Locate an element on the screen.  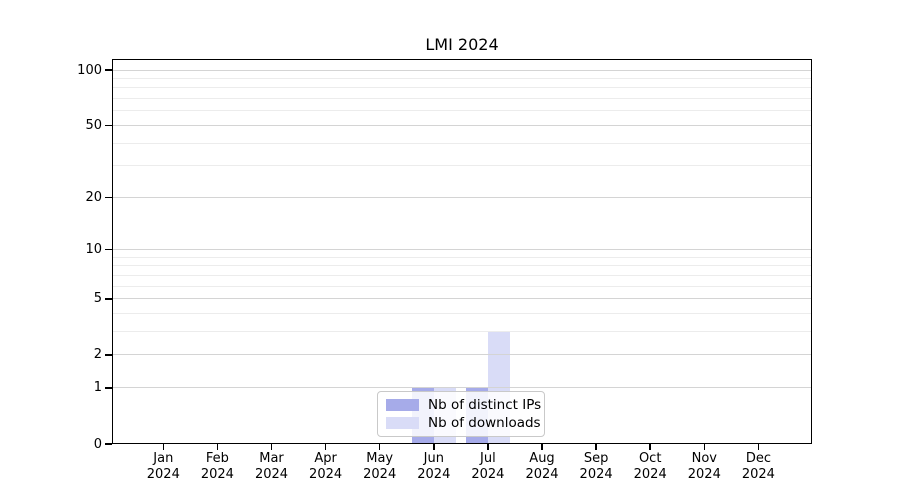
legend-item-distinct-ips: Nb of distinct IPs is located at coordinates (463, 405).